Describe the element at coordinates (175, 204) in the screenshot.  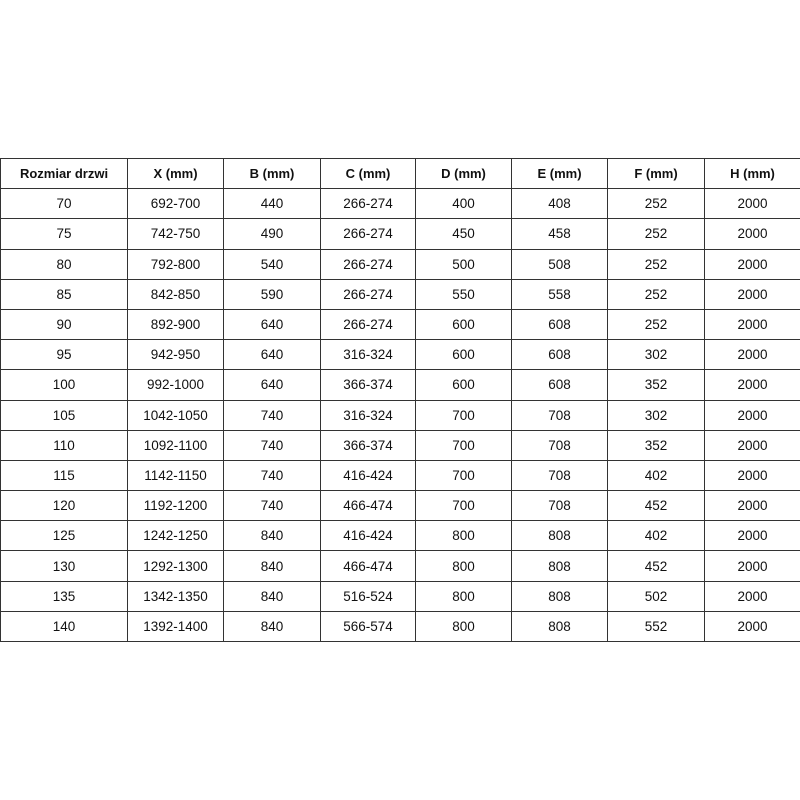
I see `table-cell: 692-700` at that location.